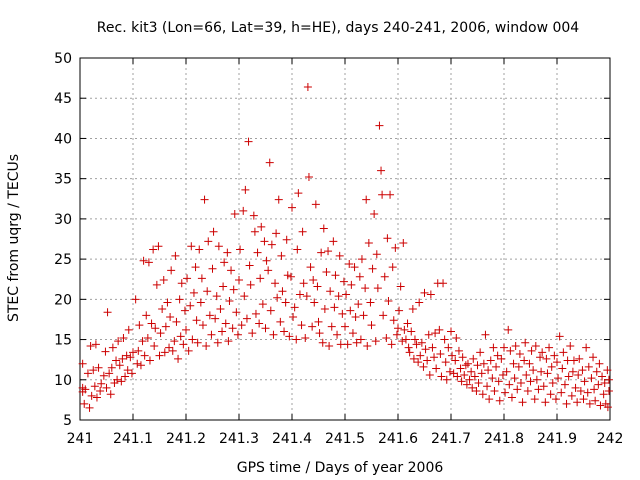 The height and width of the screenshot is (480, 640). Describe the element at coordinates (63, 99) in the screenshot. I see `y-tick-label: 45` at that location.